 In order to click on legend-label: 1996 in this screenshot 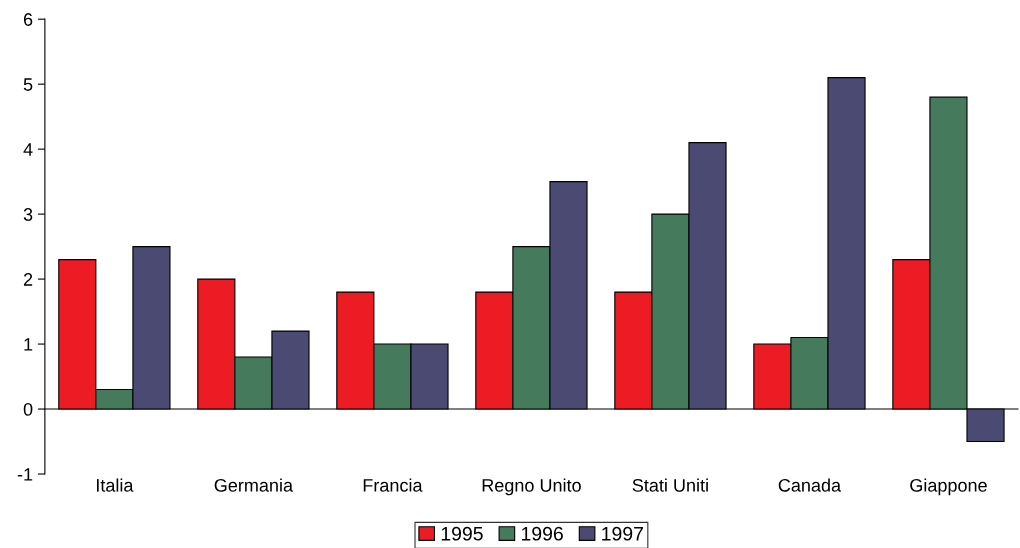, I will do `click(542, 533)`.